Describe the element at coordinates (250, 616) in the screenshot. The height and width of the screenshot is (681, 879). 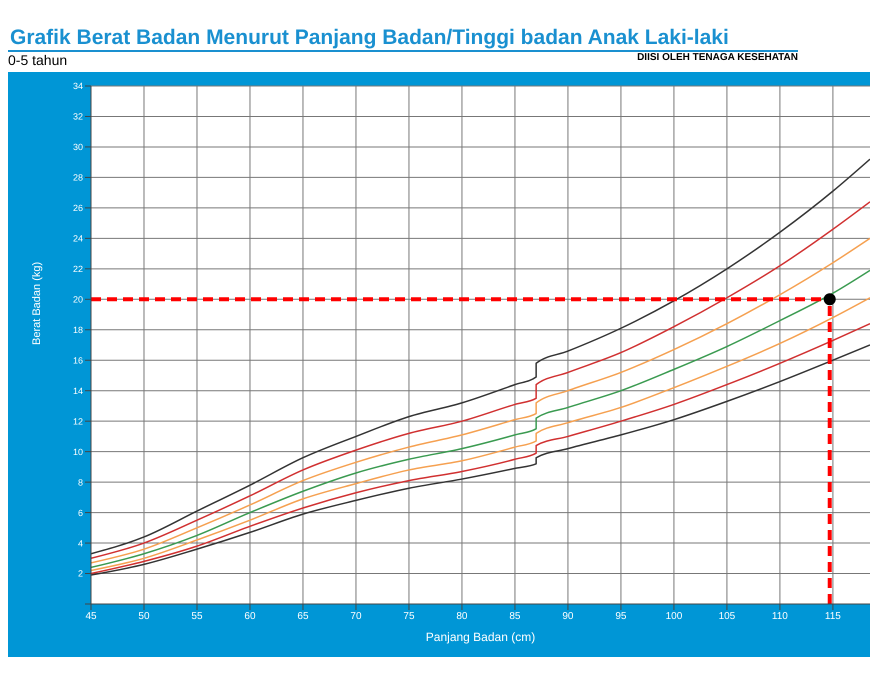
I see `x-tick-label: 60` at that location.